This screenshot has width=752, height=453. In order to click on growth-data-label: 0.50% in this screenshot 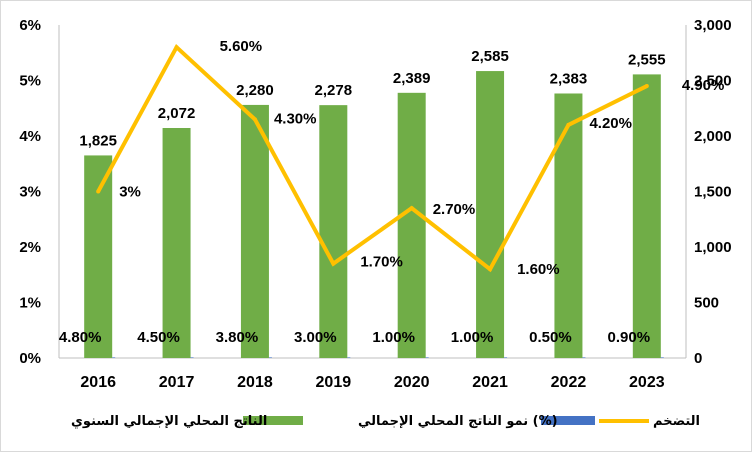, I will do `click(550, 337)`.